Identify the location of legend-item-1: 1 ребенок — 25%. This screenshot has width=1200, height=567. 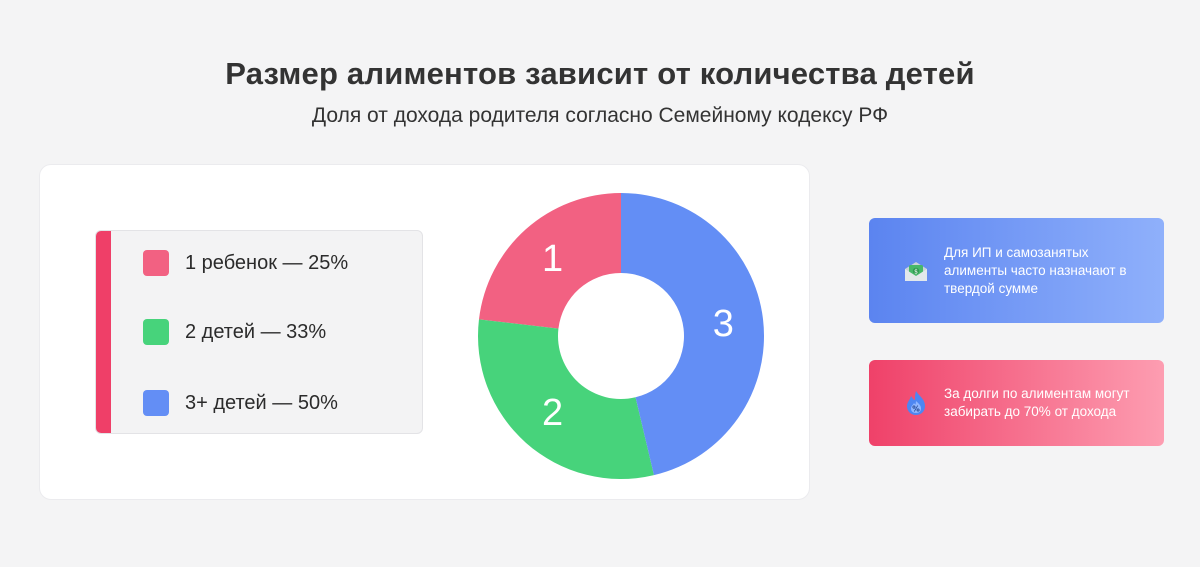
(245, 263).